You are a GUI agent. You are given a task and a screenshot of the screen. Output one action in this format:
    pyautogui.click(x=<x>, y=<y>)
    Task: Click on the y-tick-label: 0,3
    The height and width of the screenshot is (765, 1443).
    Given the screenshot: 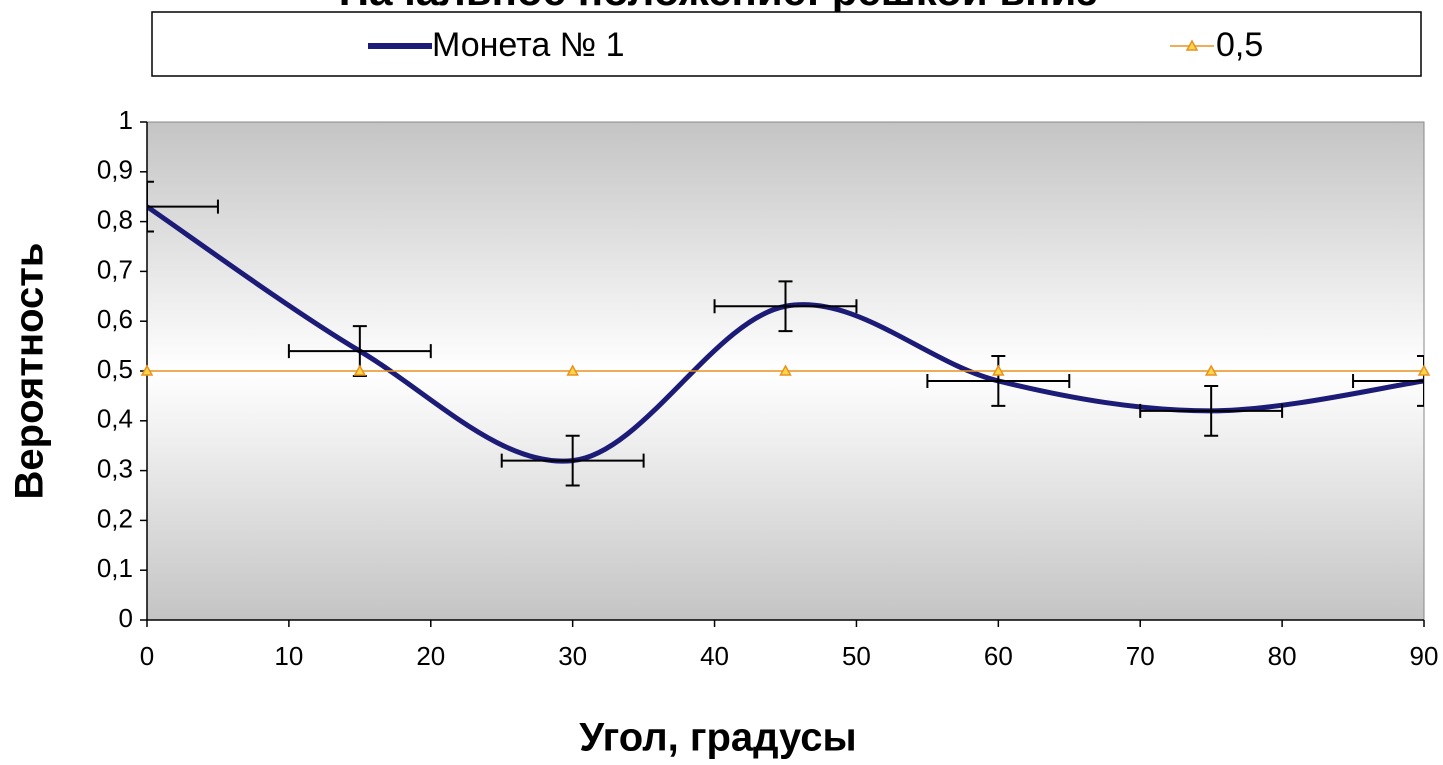 What is the action you would take?
    pyautogui.click(x=115, y=468)
    